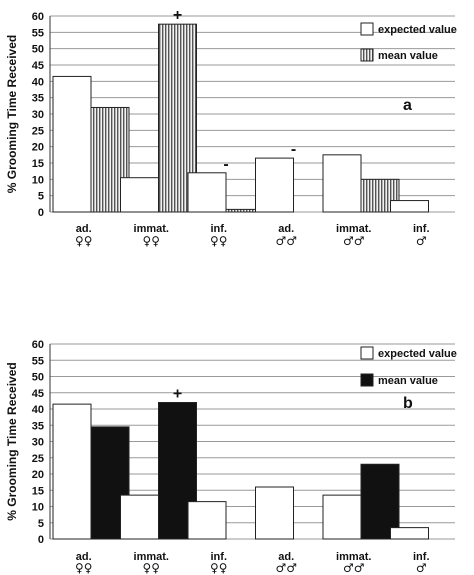  Describe the element at coordinates (408, 403) in the screenshot. I see `panel-label: b` at that location.